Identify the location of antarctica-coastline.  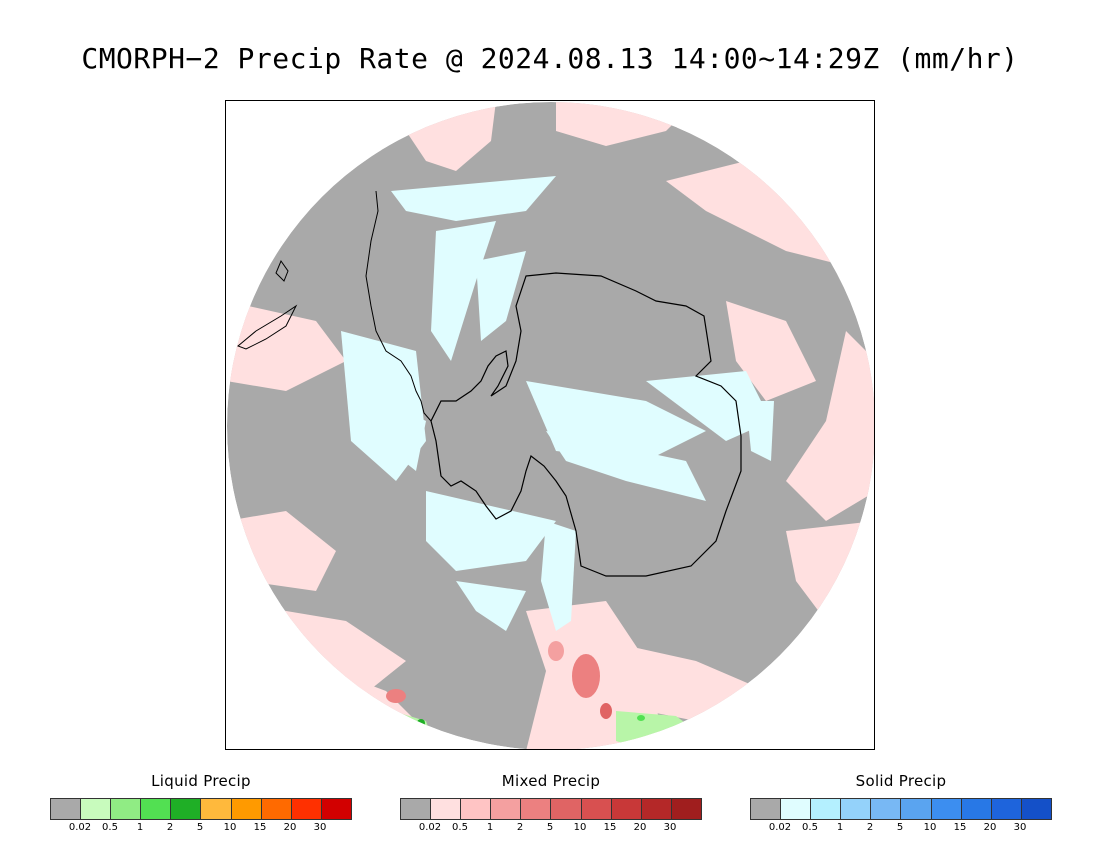
(586, 424).